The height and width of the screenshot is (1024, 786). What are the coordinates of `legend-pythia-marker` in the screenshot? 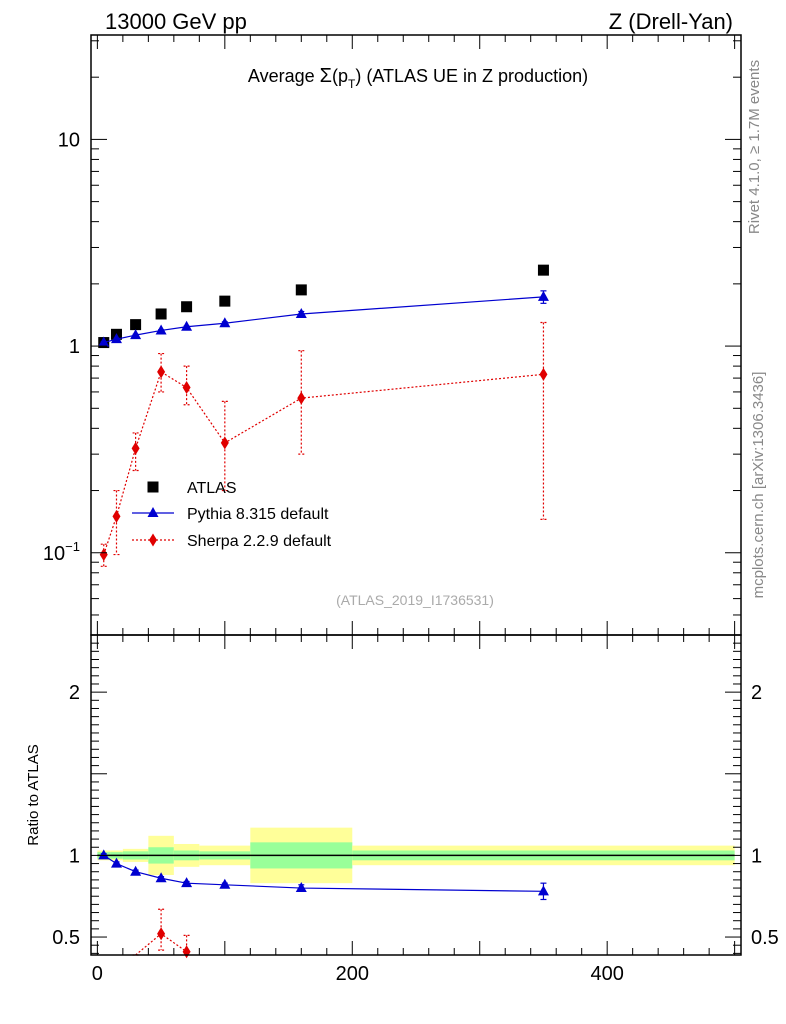 It's located at (153, 512).